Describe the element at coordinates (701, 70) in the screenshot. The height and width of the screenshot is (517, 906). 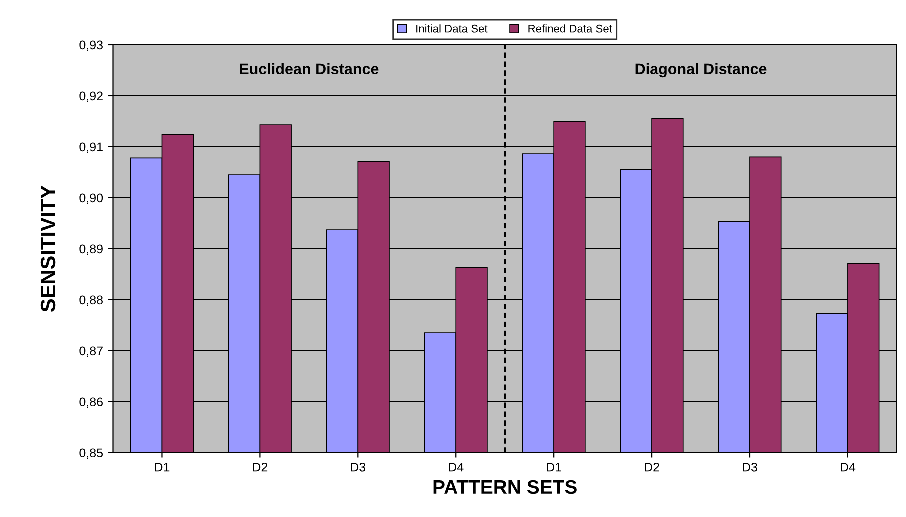
I see `annotation: Diagonal Distance` at that location.